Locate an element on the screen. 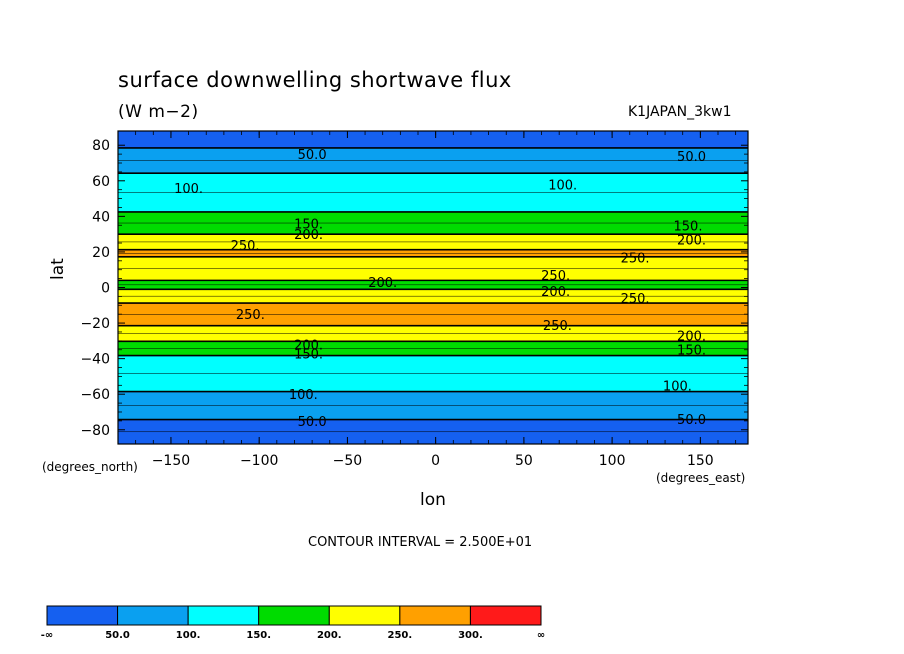  chart-title: surface downwelling shortwave flux is located at coordinates (315, 80).